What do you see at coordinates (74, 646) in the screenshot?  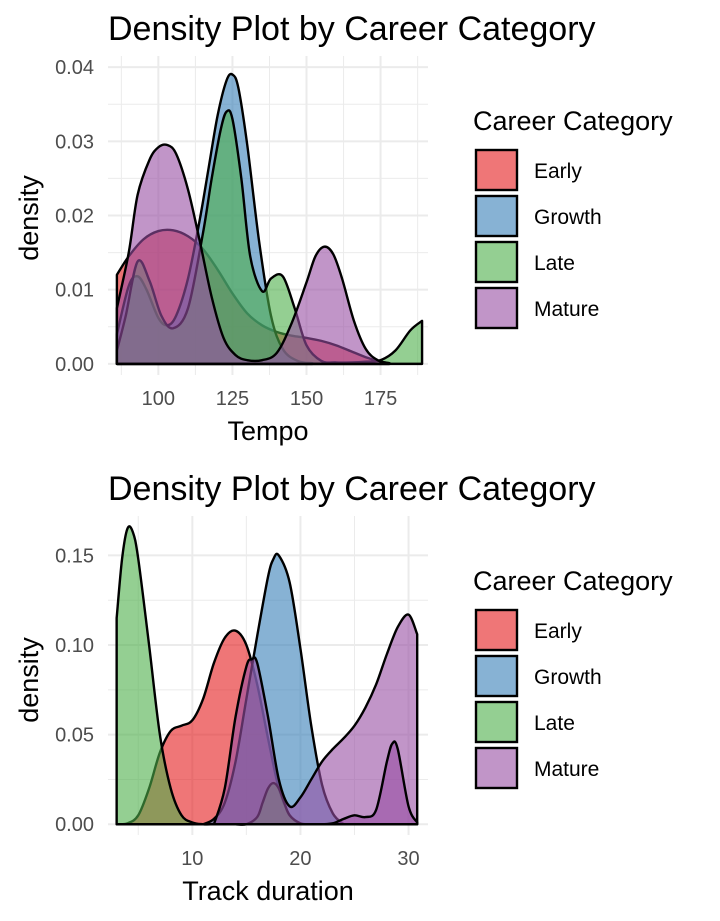 I see `y-tick-label: 0.10` at bounding box center [74, 646].